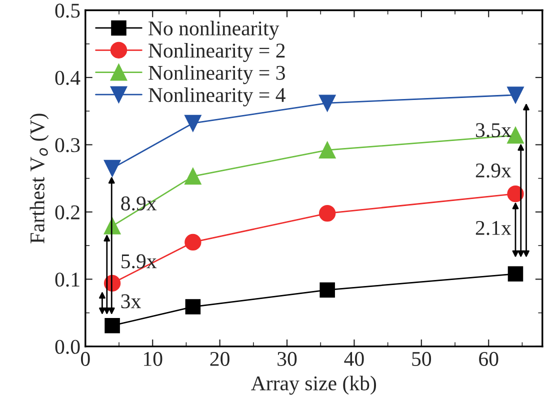  Describe the element at coordinates (422, 359) in the screenshot. I see `x-tick-label: 50` at that location.